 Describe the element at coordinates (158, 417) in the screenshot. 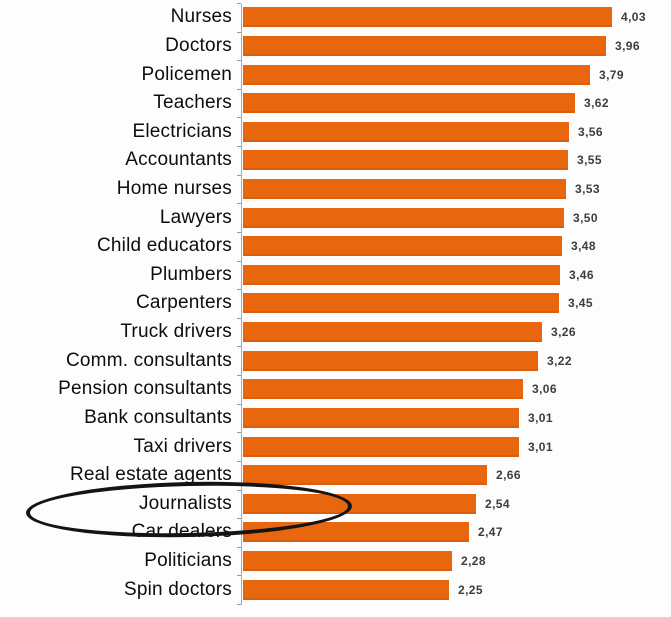

I see `category-label: Bank consultants` at that location.